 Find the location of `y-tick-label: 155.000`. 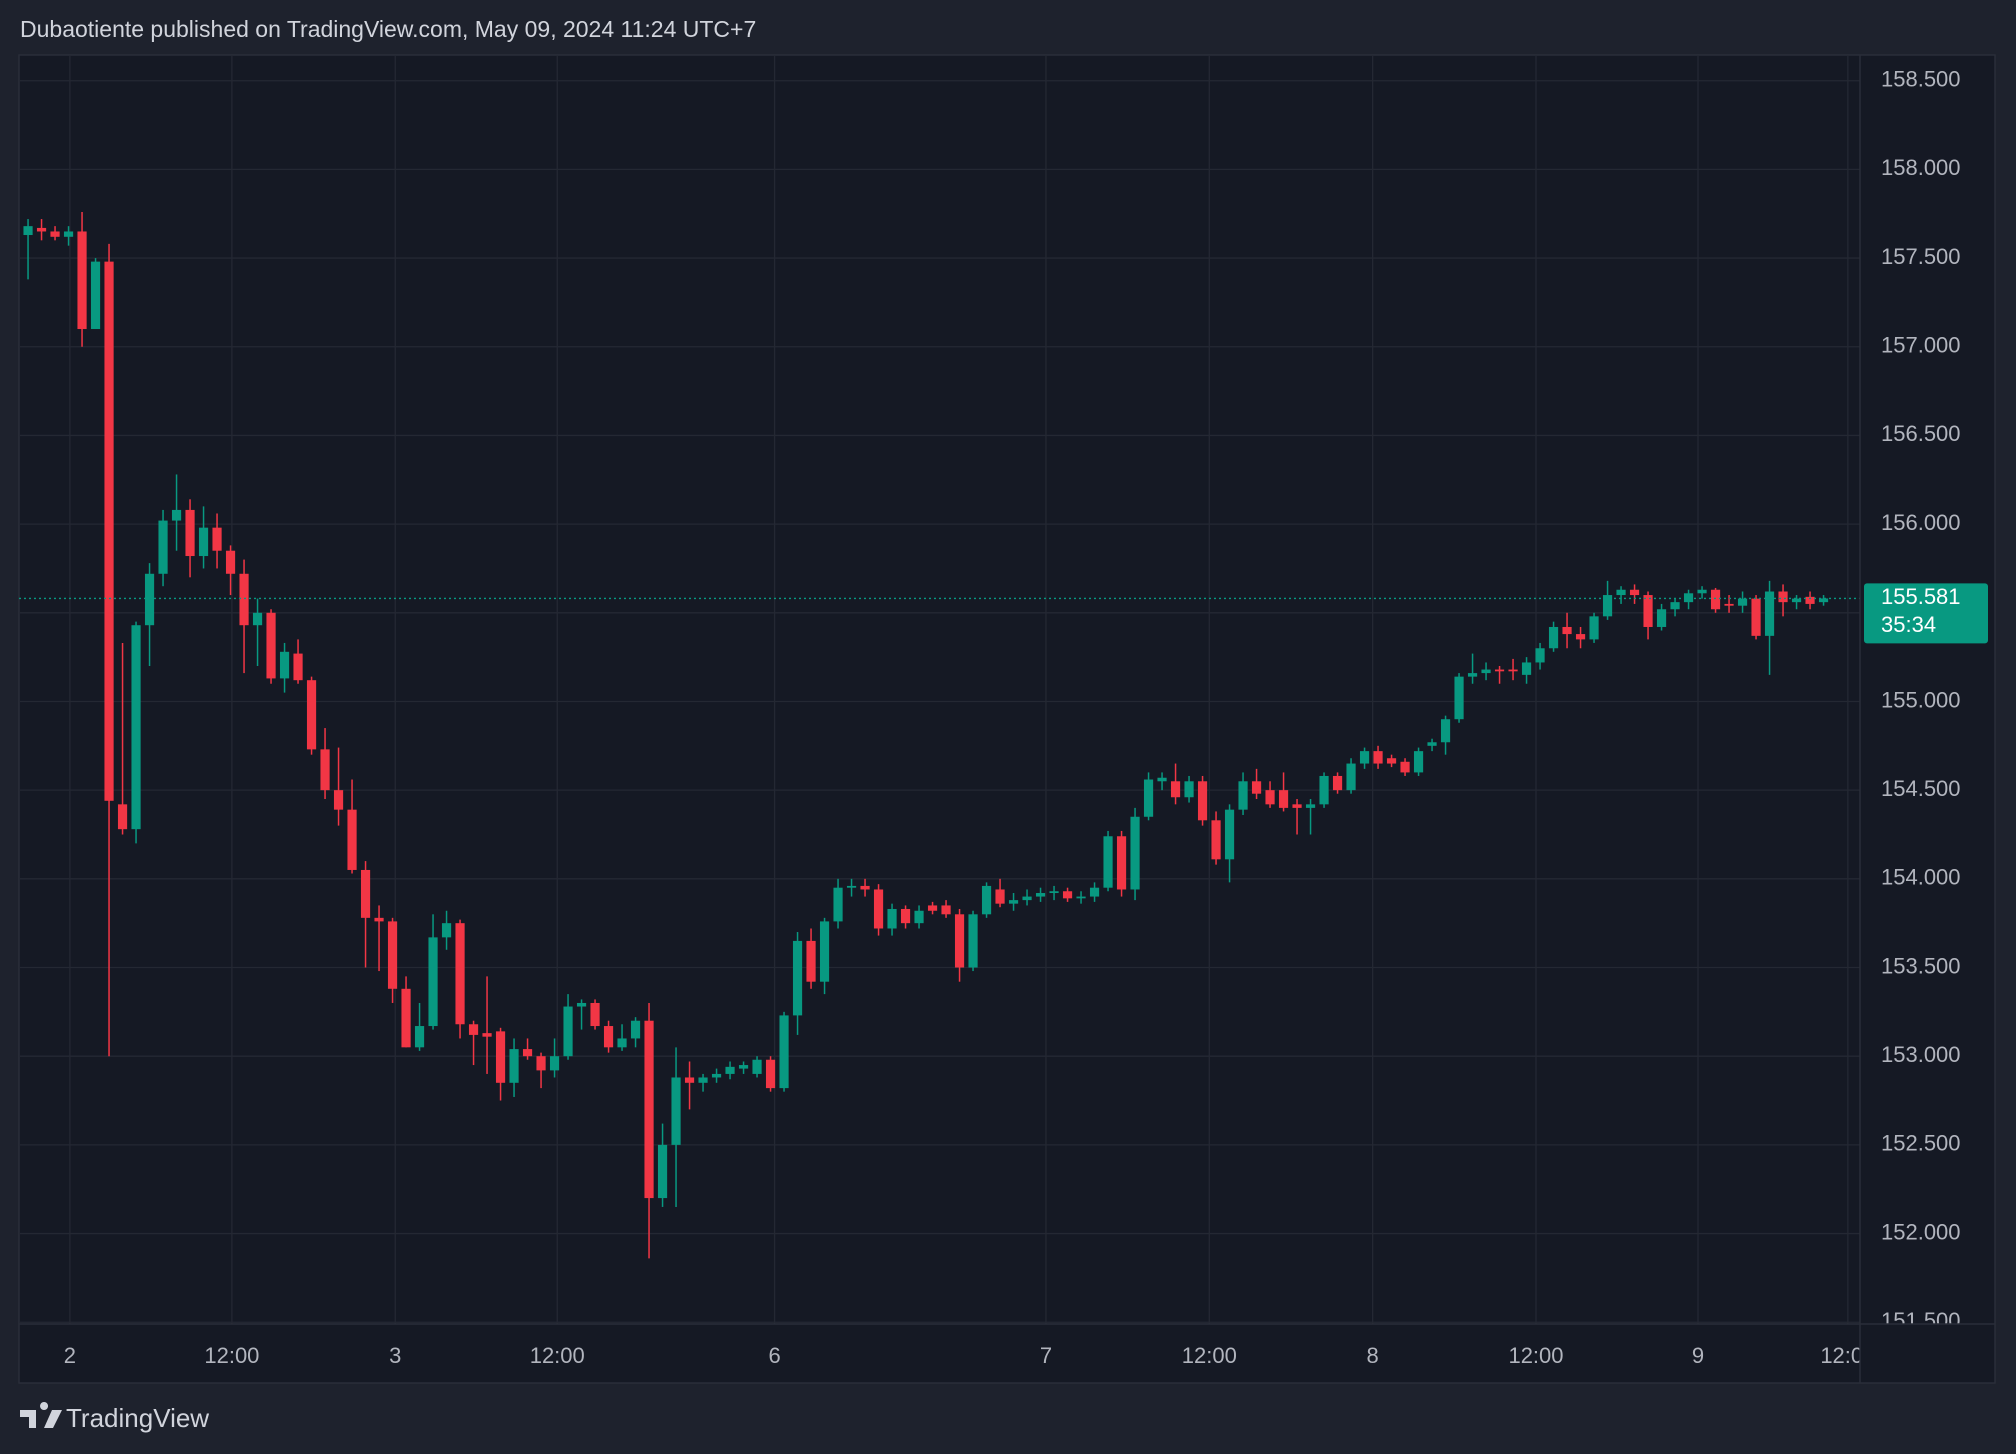

y-tick-label: 155.000 is located at coordinates (1921, 699).